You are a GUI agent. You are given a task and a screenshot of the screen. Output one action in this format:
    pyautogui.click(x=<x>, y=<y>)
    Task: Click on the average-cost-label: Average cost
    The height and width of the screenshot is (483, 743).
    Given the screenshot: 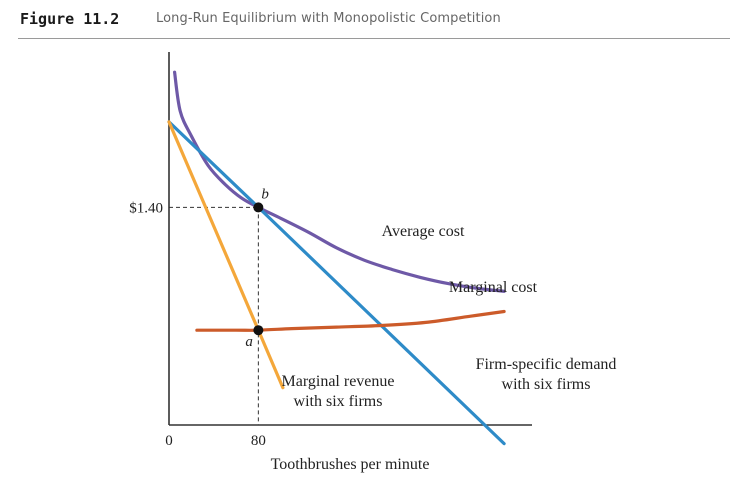 What is the action you would take?
    pyautogui.click(x=423, y=231)
    